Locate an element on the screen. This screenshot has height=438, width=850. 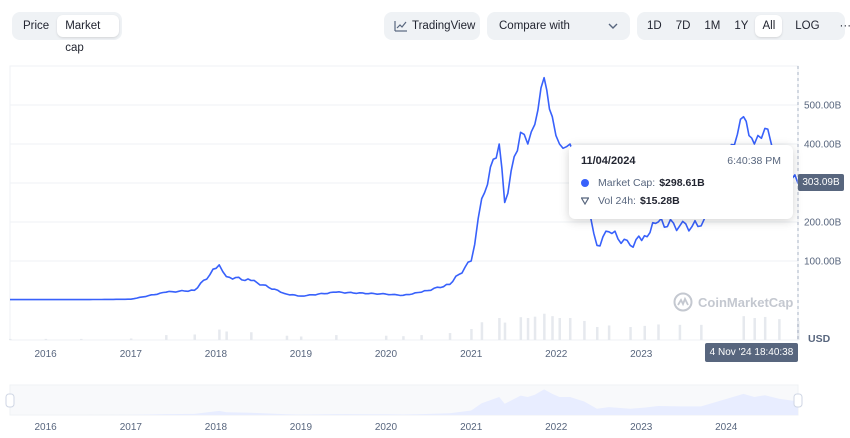
tab-price: Price is located at coordinates (36, 26).